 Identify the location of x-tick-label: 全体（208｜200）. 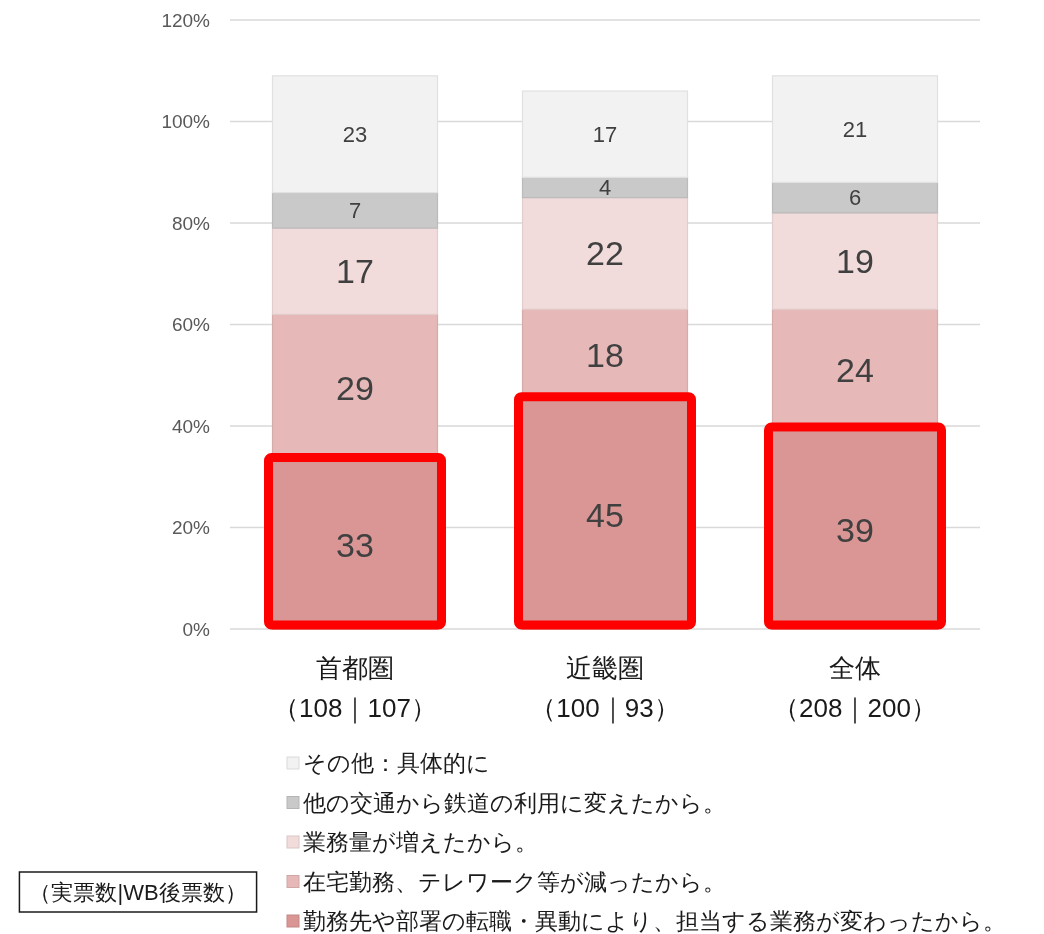
(855, 689).